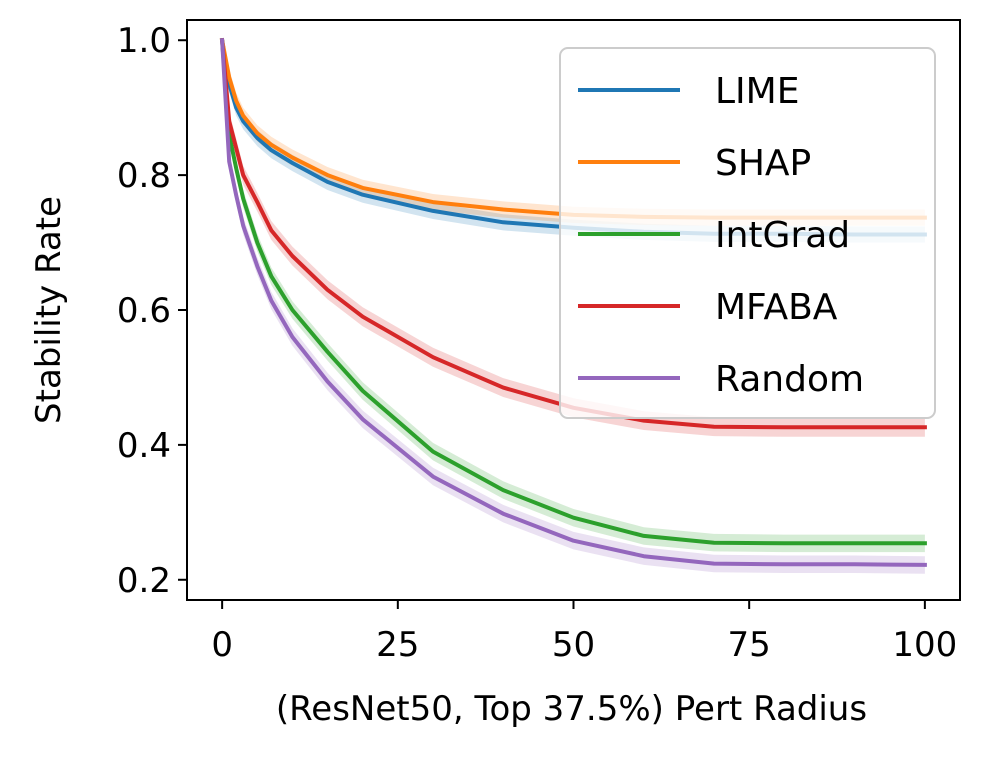 Image resolution: width=995 pixels, height=757 pixels. I want to click on y-tick-label: 0.2, so click(144, 581).